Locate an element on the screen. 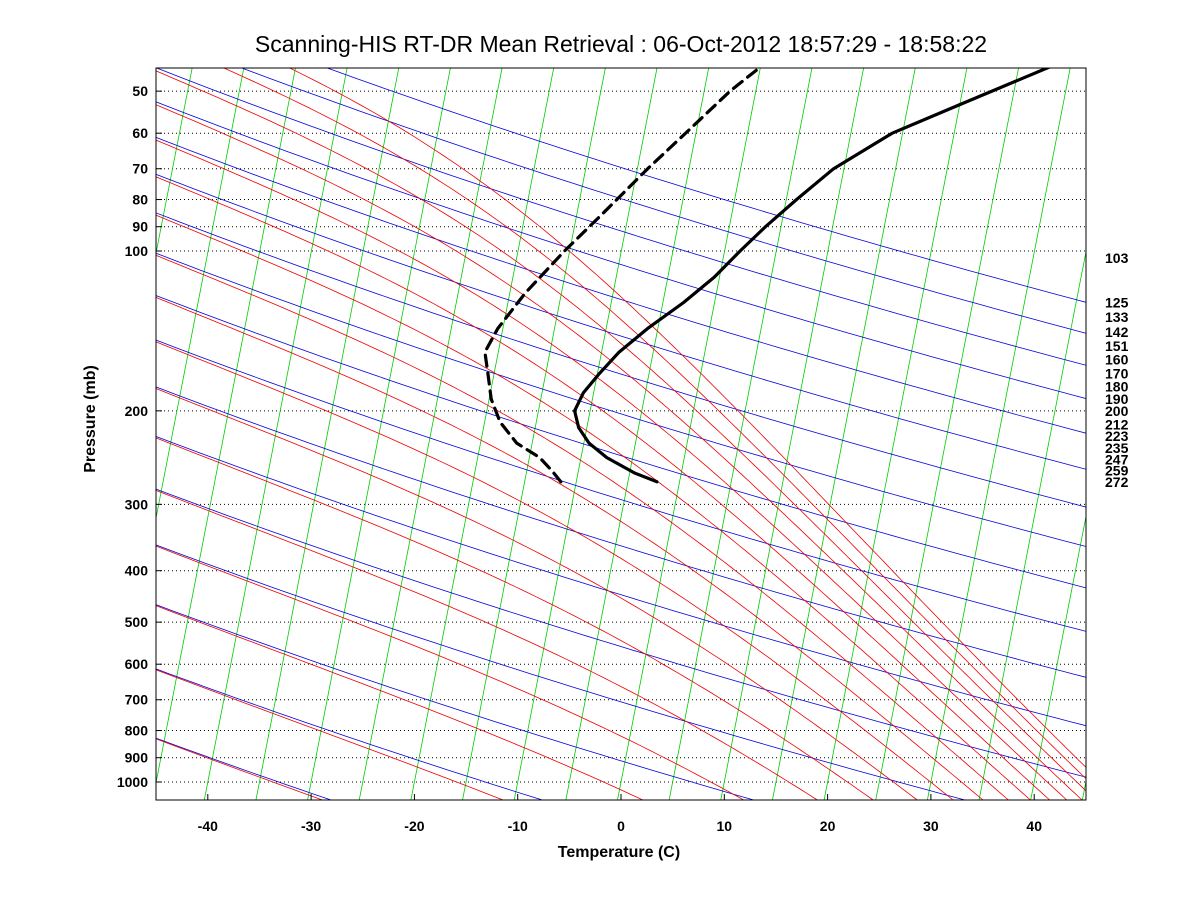  x-tick-label: 10 is located at coordinates (725, 826).